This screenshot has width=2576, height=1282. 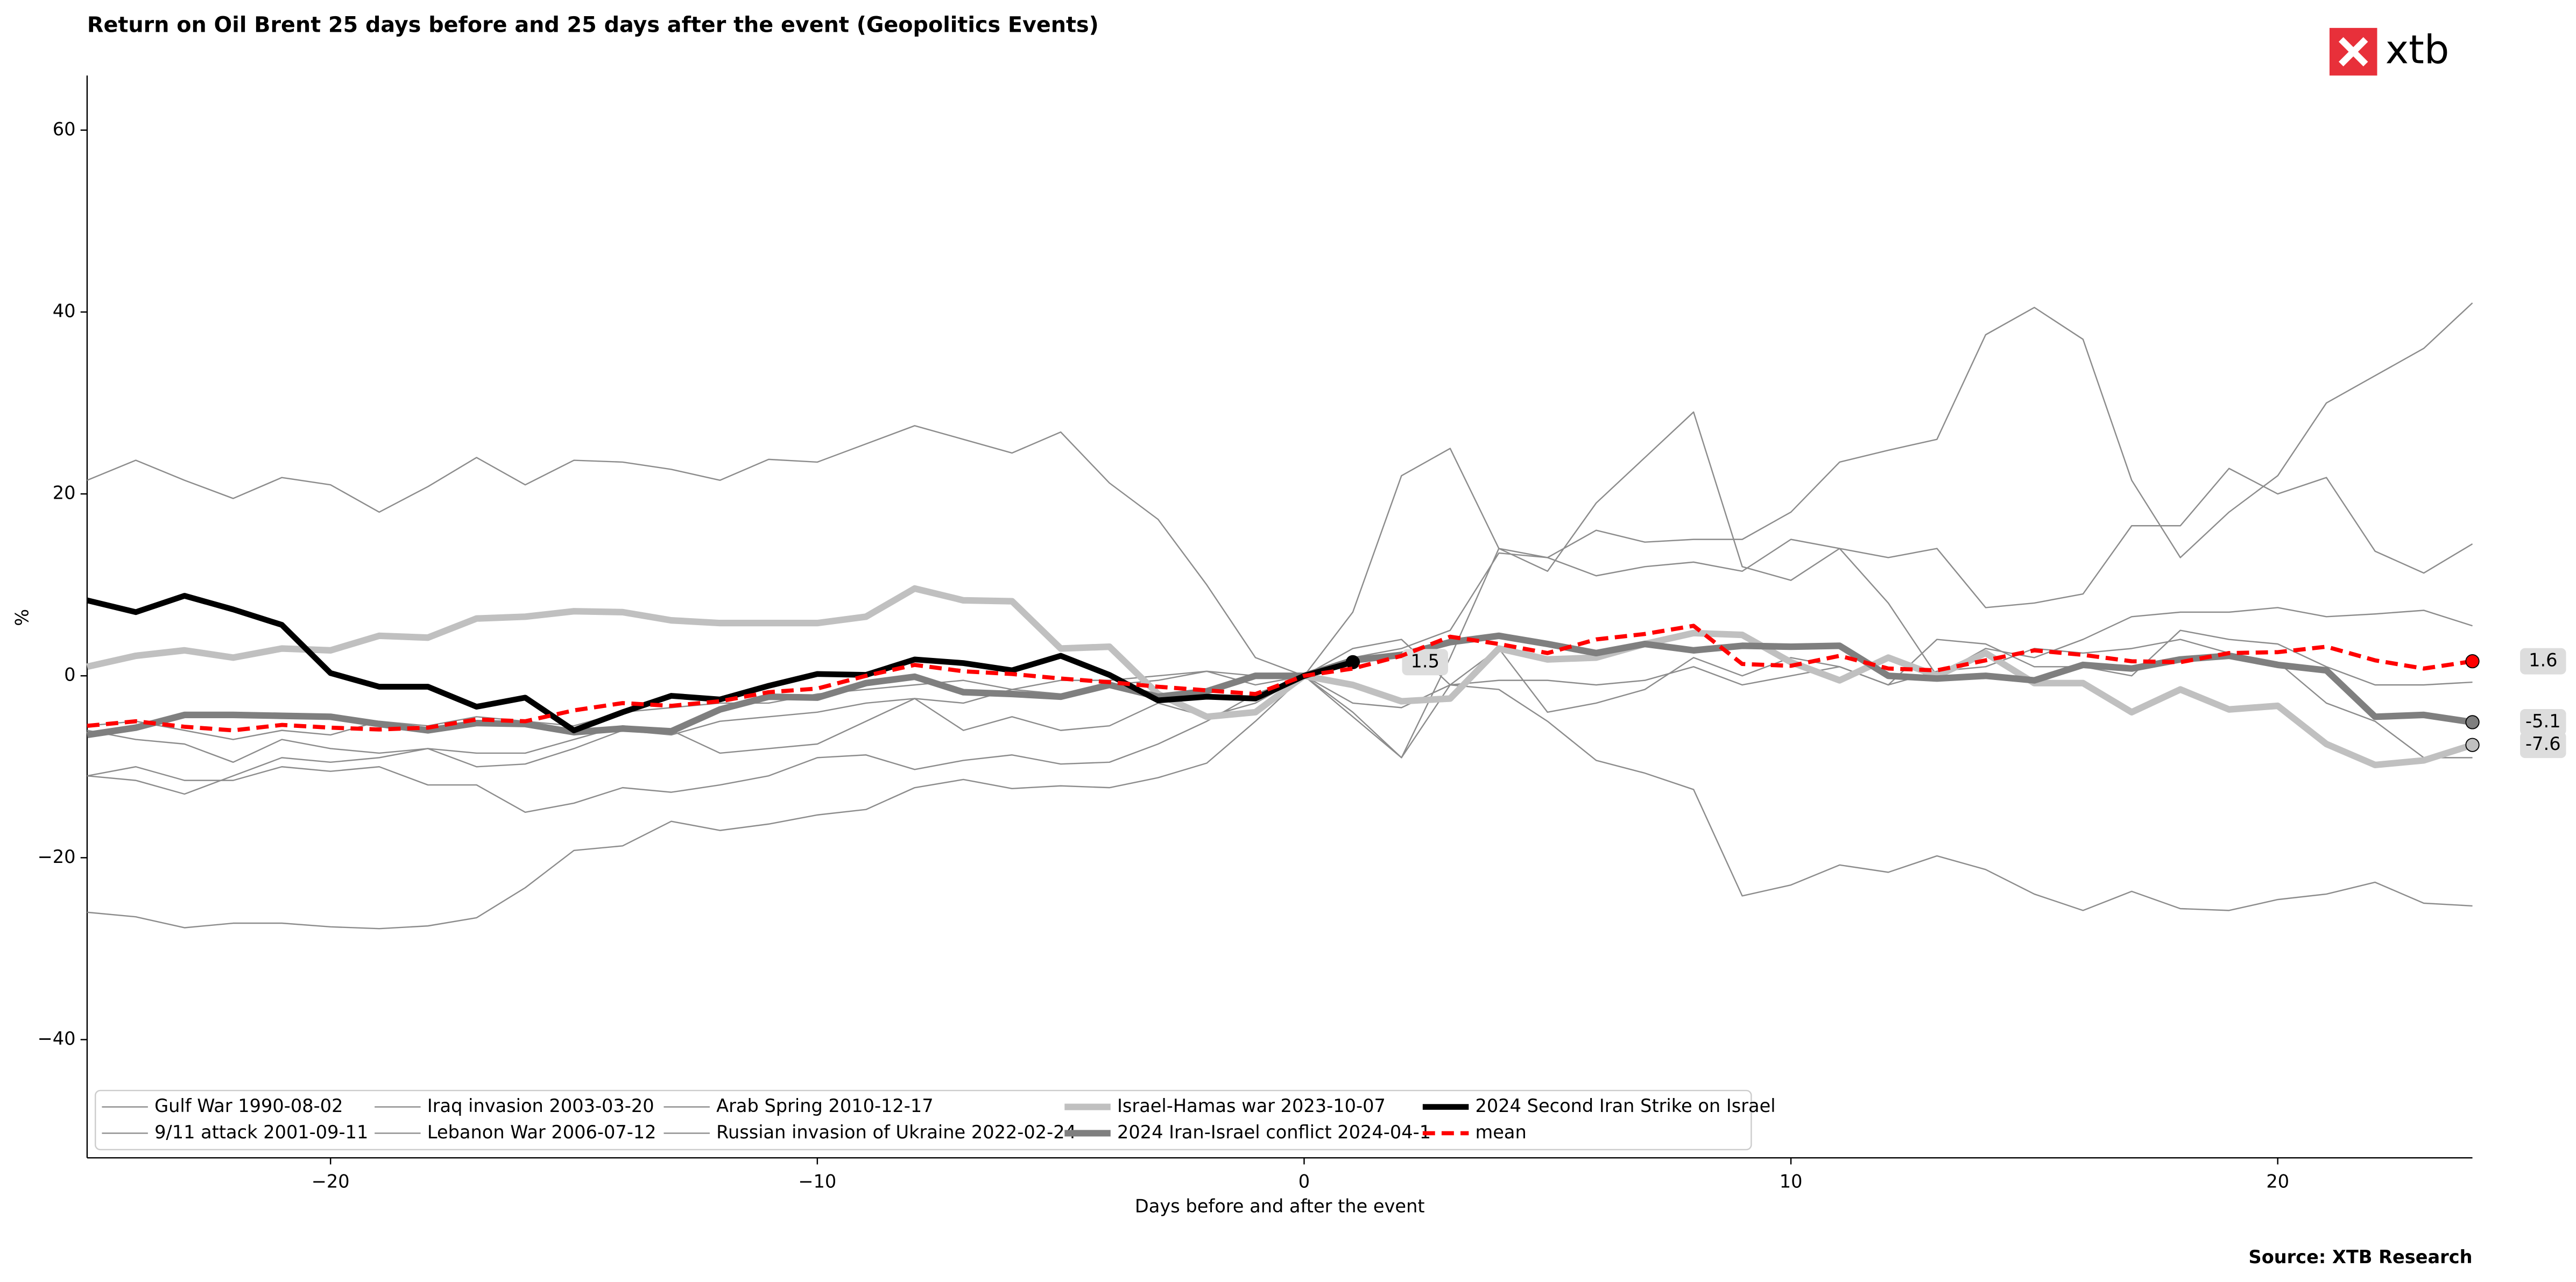 I want to click on legend-label: Israel-Hamas war 2023-10-07, so click(x=1251, y=1105).